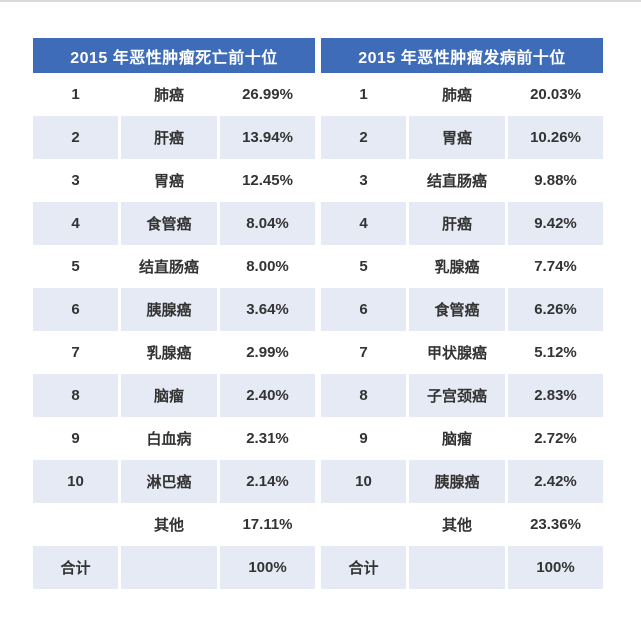  I want to click on percent-cell: 6.26%, so click(555, 309).